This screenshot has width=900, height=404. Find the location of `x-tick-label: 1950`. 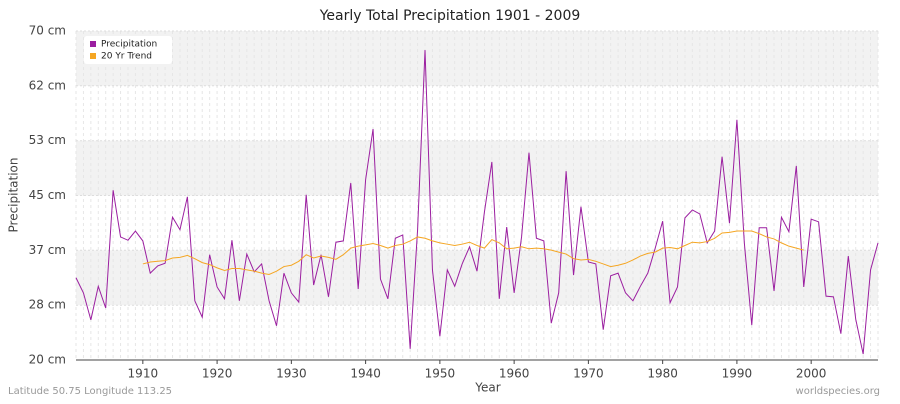

x-tick-label: 1950 is located at coordinates (440, 374).